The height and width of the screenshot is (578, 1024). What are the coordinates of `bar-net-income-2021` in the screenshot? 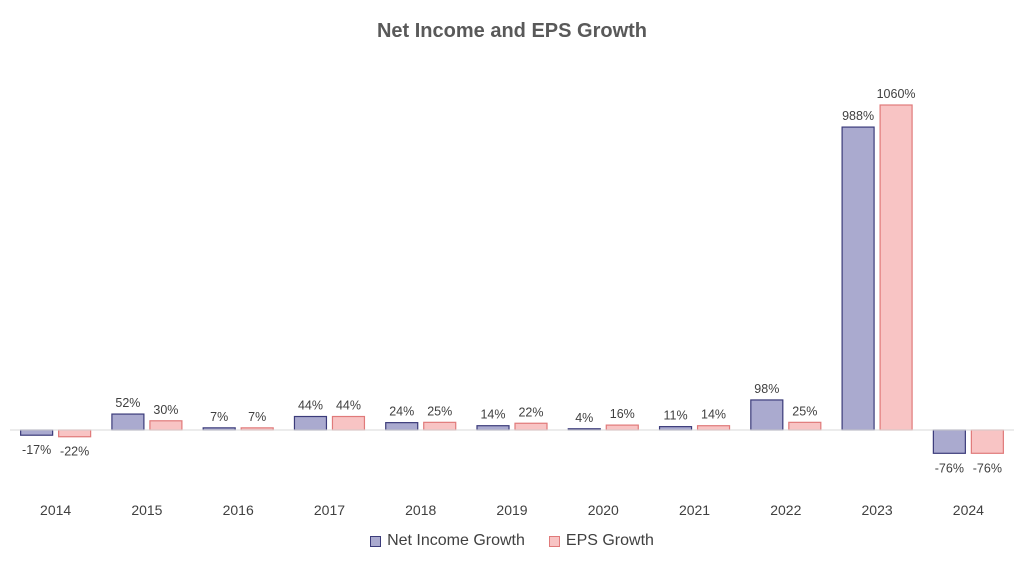 It's located at (675, 428).